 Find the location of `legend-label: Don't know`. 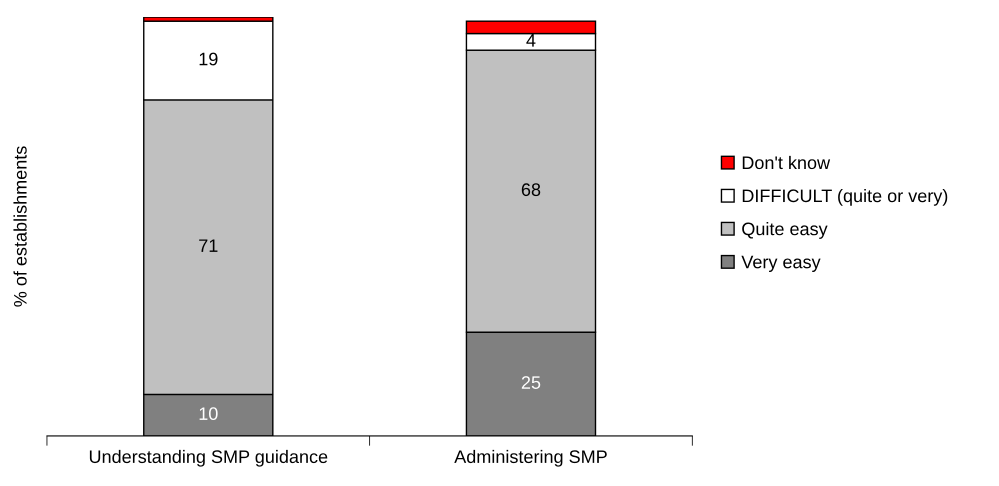

legend-label: Don't know is located at coordinates (786, 163).